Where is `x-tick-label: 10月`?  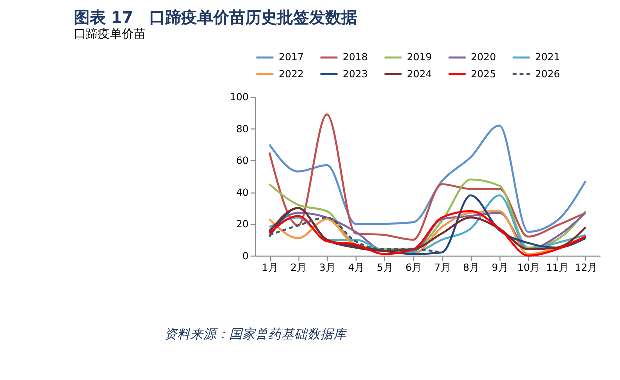 x-tick-label: 10月 is located at coordinates (529, 268).